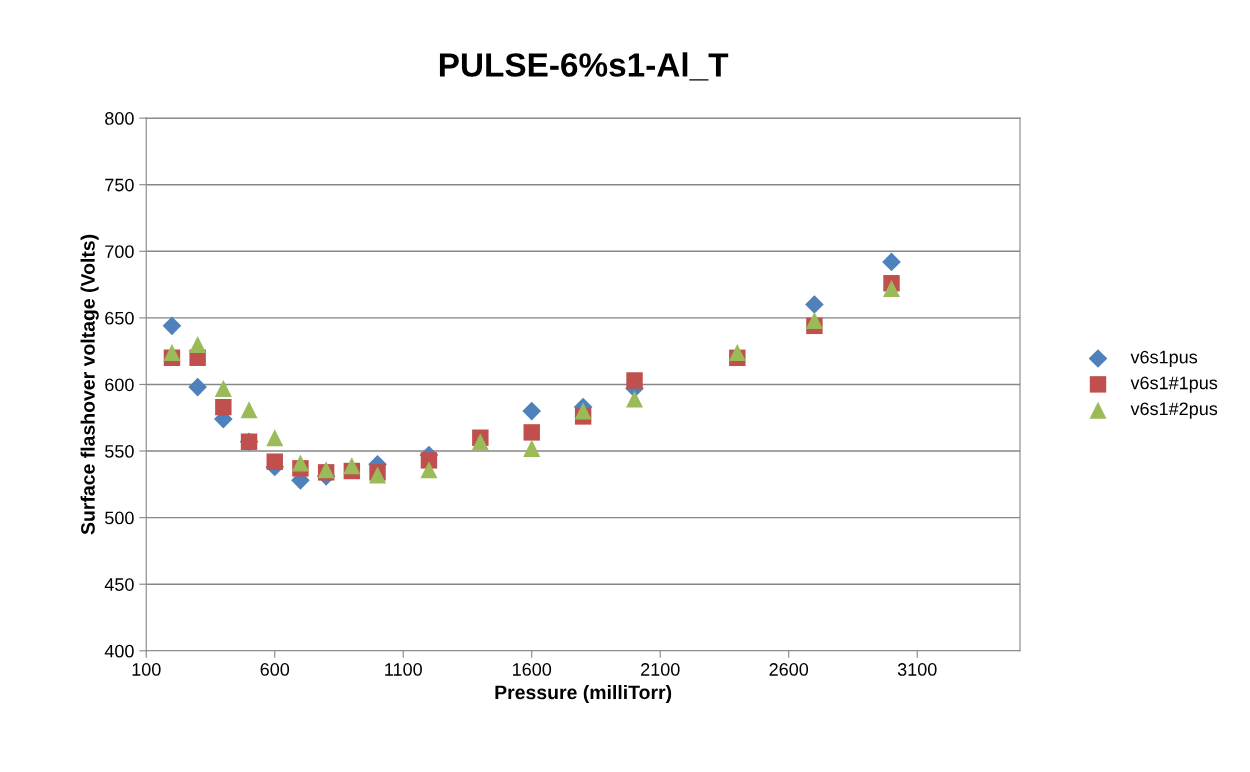 This screenshot has height=772, width=1250. I want to click on x-tick-label: 3100, so click(917, 669).